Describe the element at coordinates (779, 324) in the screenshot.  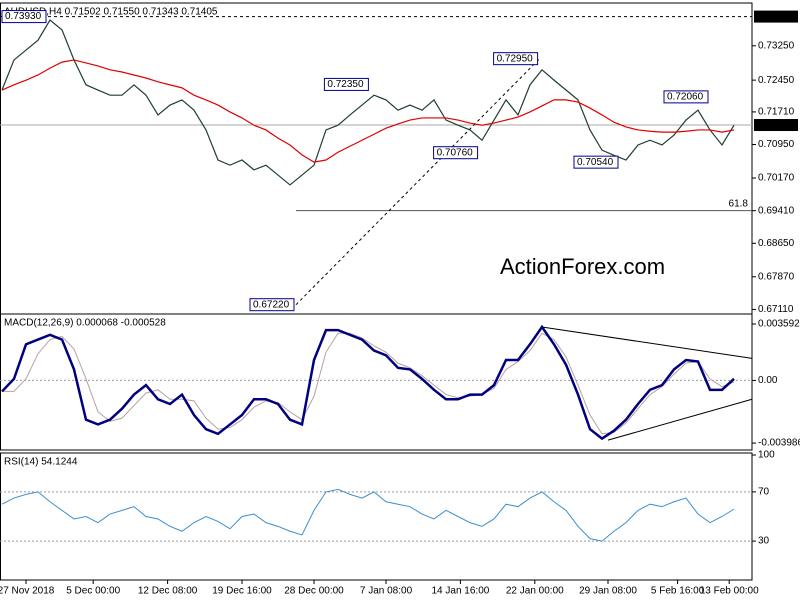
I see `y-tick-label: 0.003592` at that location.